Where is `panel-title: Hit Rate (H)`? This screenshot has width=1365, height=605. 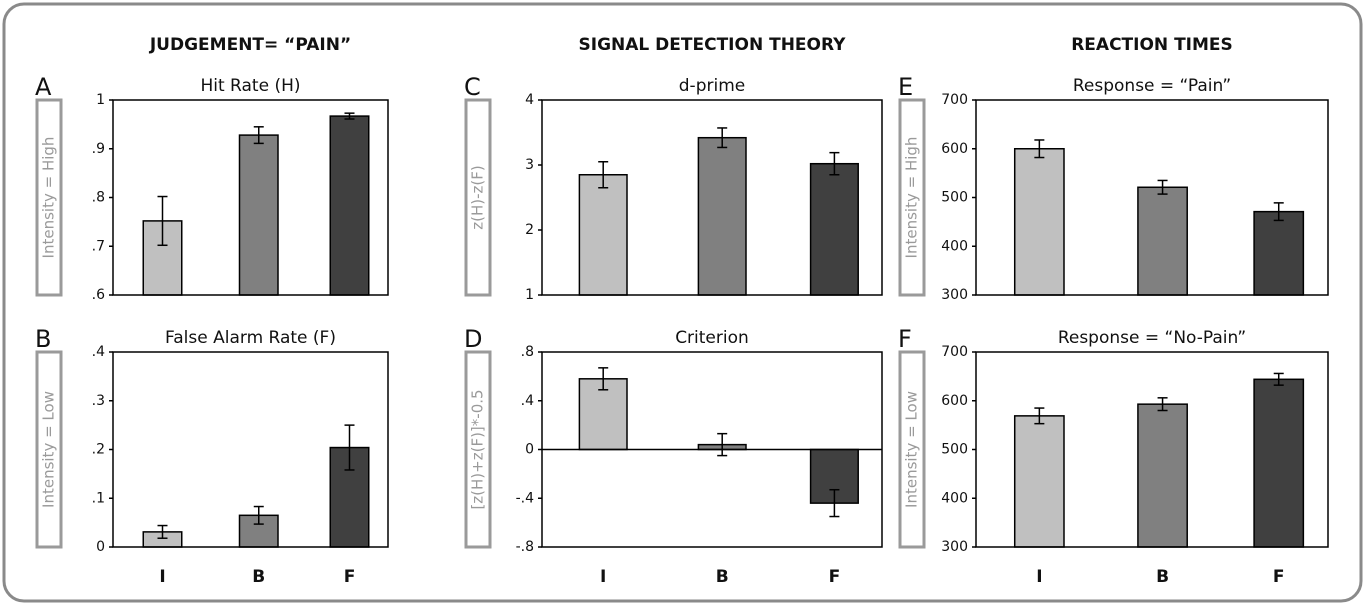
panel-title: Hit Rate (H) is located at coordinates (250, 86).